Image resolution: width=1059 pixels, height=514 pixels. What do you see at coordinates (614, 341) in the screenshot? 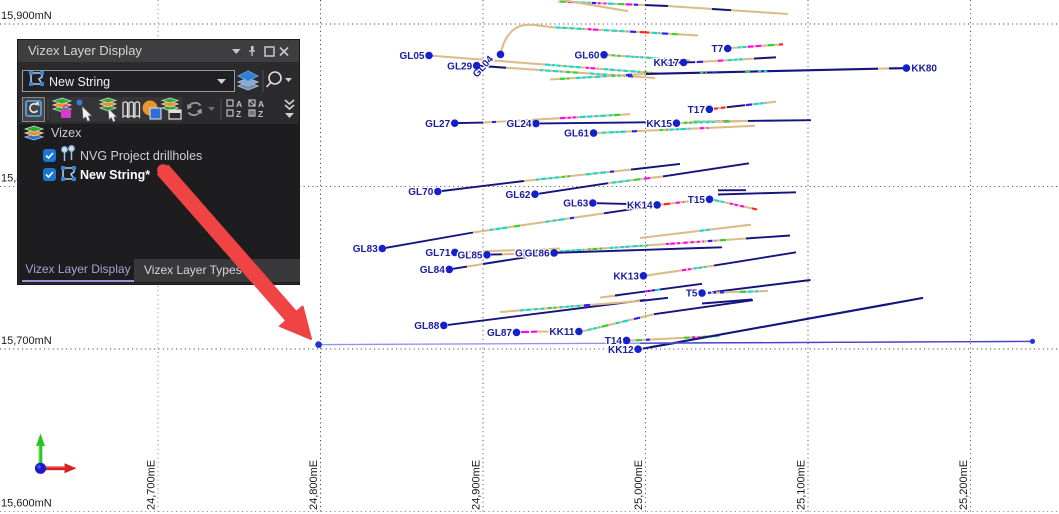
I see `svg-text: T14` at bounding box center [614, 341].